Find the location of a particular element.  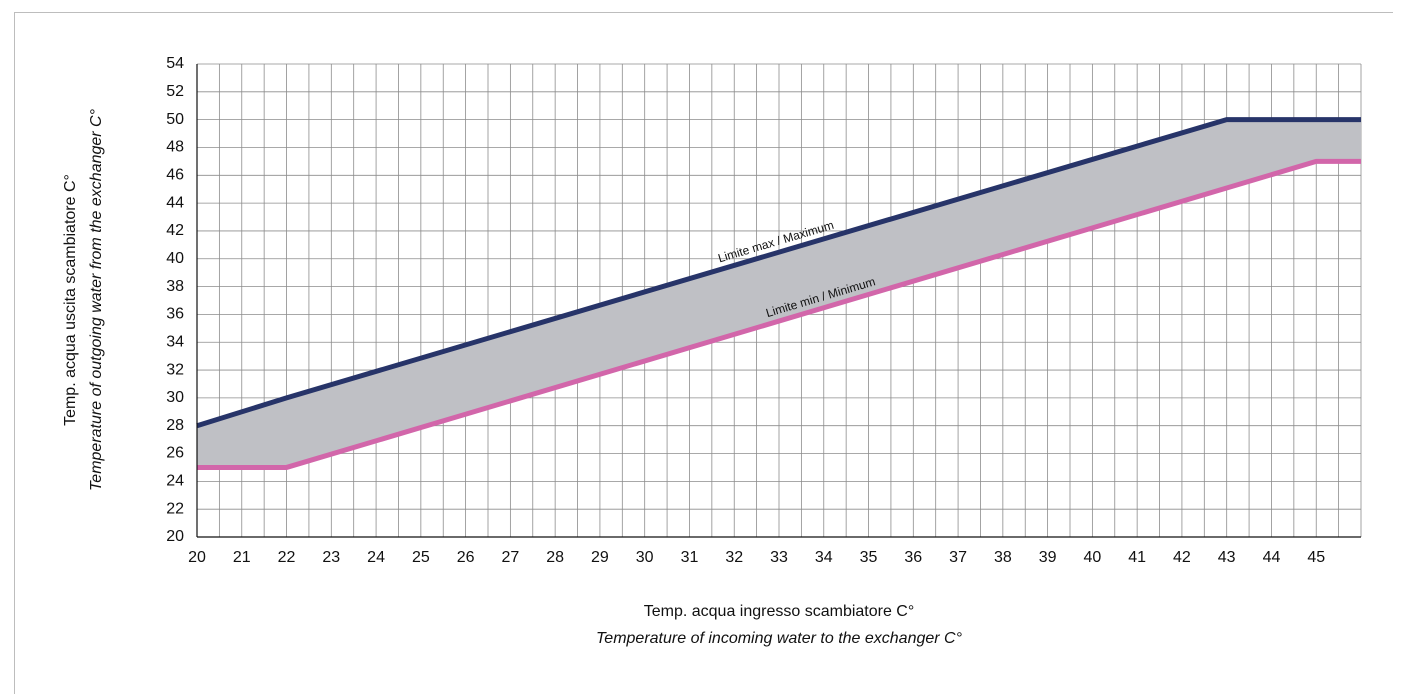

y-tick-label: 20 is located at coordinates (175, 536).